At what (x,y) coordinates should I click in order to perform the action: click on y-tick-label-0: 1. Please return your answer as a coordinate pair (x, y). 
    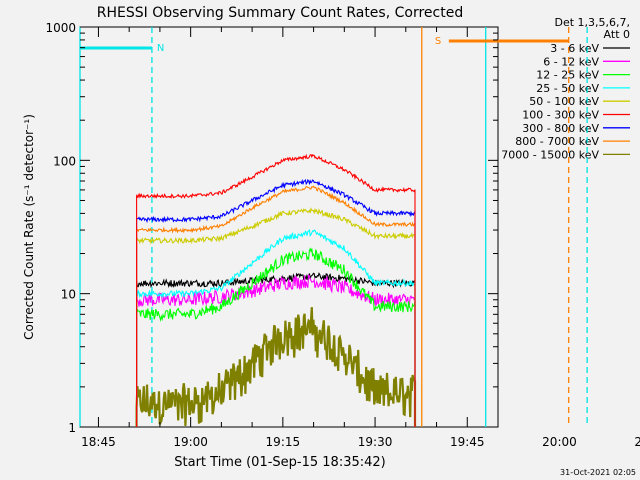
    Looking at the image, I should click on (72, 428).